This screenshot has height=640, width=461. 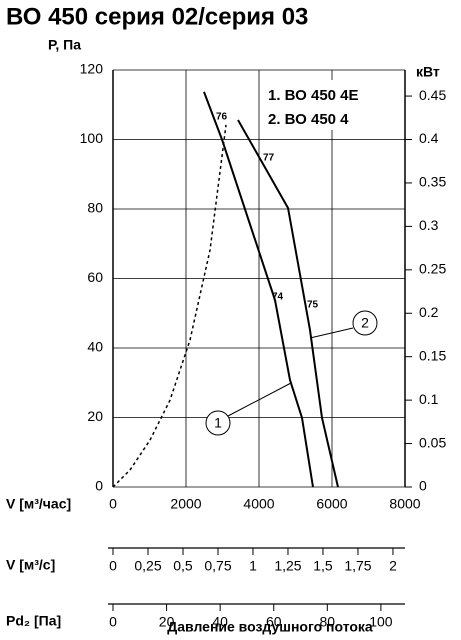 I want to click on annotation: 2, so click(x=365, y=323).